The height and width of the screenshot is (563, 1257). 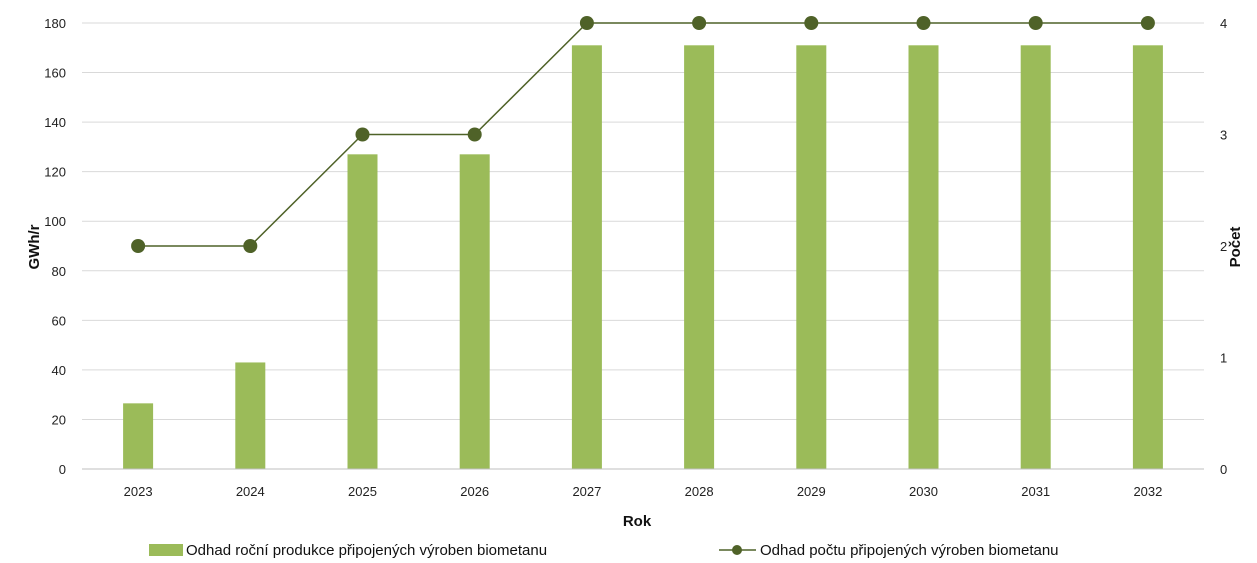 What do you see at coordinates (474, 491) in the screenshot?
I see `x-tick-label: 2026` at bounding box center [474, 491].